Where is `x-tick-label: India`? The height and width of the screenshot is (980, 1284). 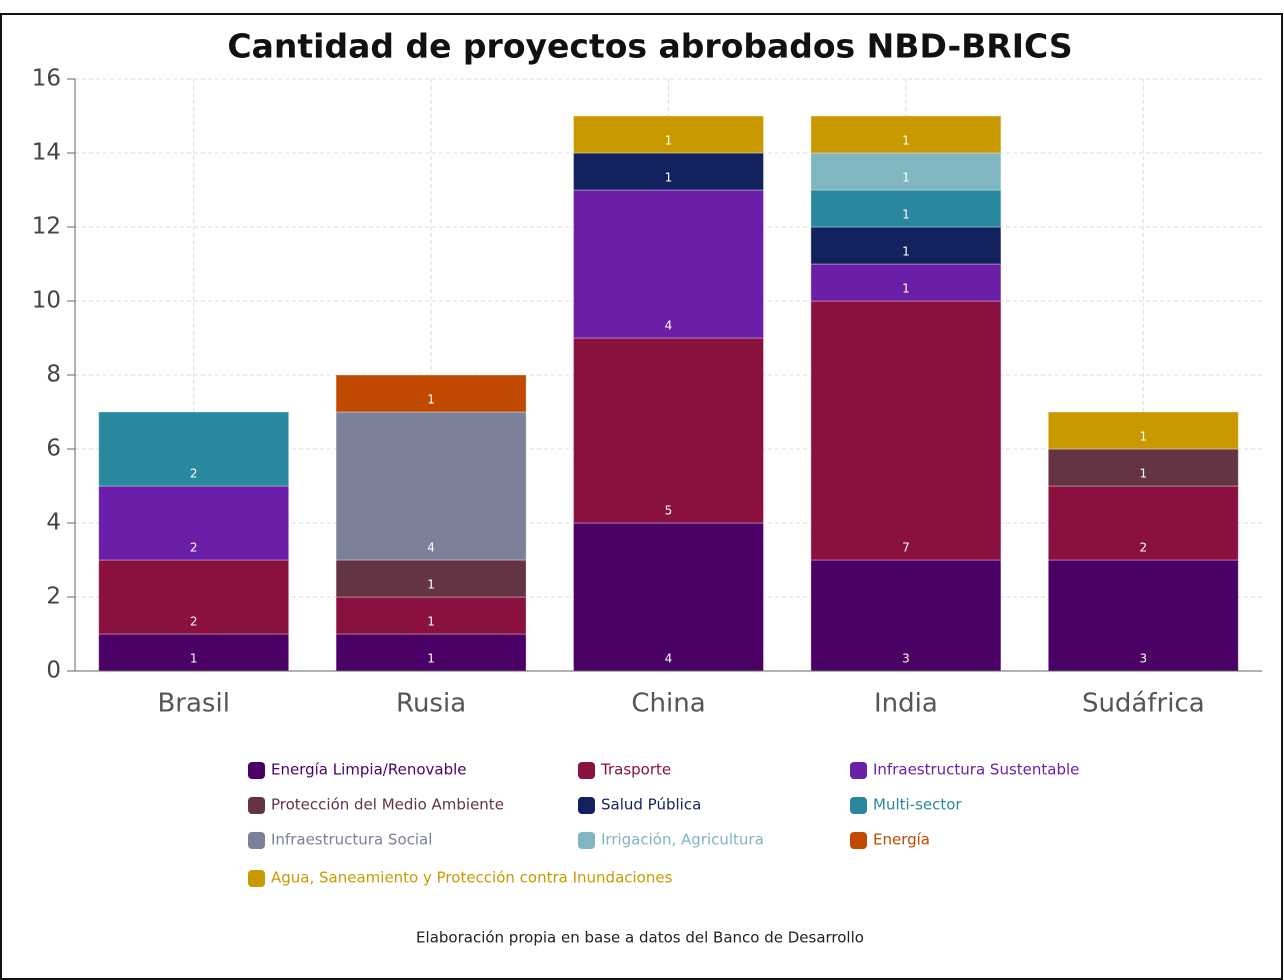
x-tick-label: India is located at coordinates (906, 704).